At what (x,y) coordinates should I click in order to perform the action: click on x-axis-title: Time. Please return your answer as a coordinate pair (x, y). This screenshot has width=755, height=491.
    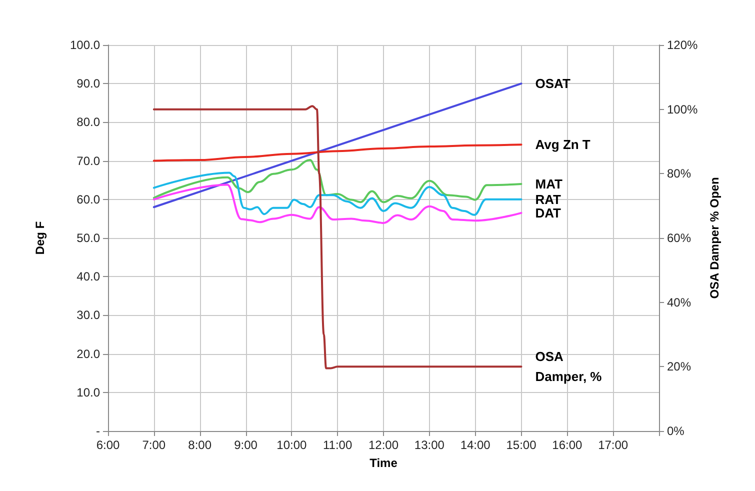
    Looking at the image, I should click on (384, 463).